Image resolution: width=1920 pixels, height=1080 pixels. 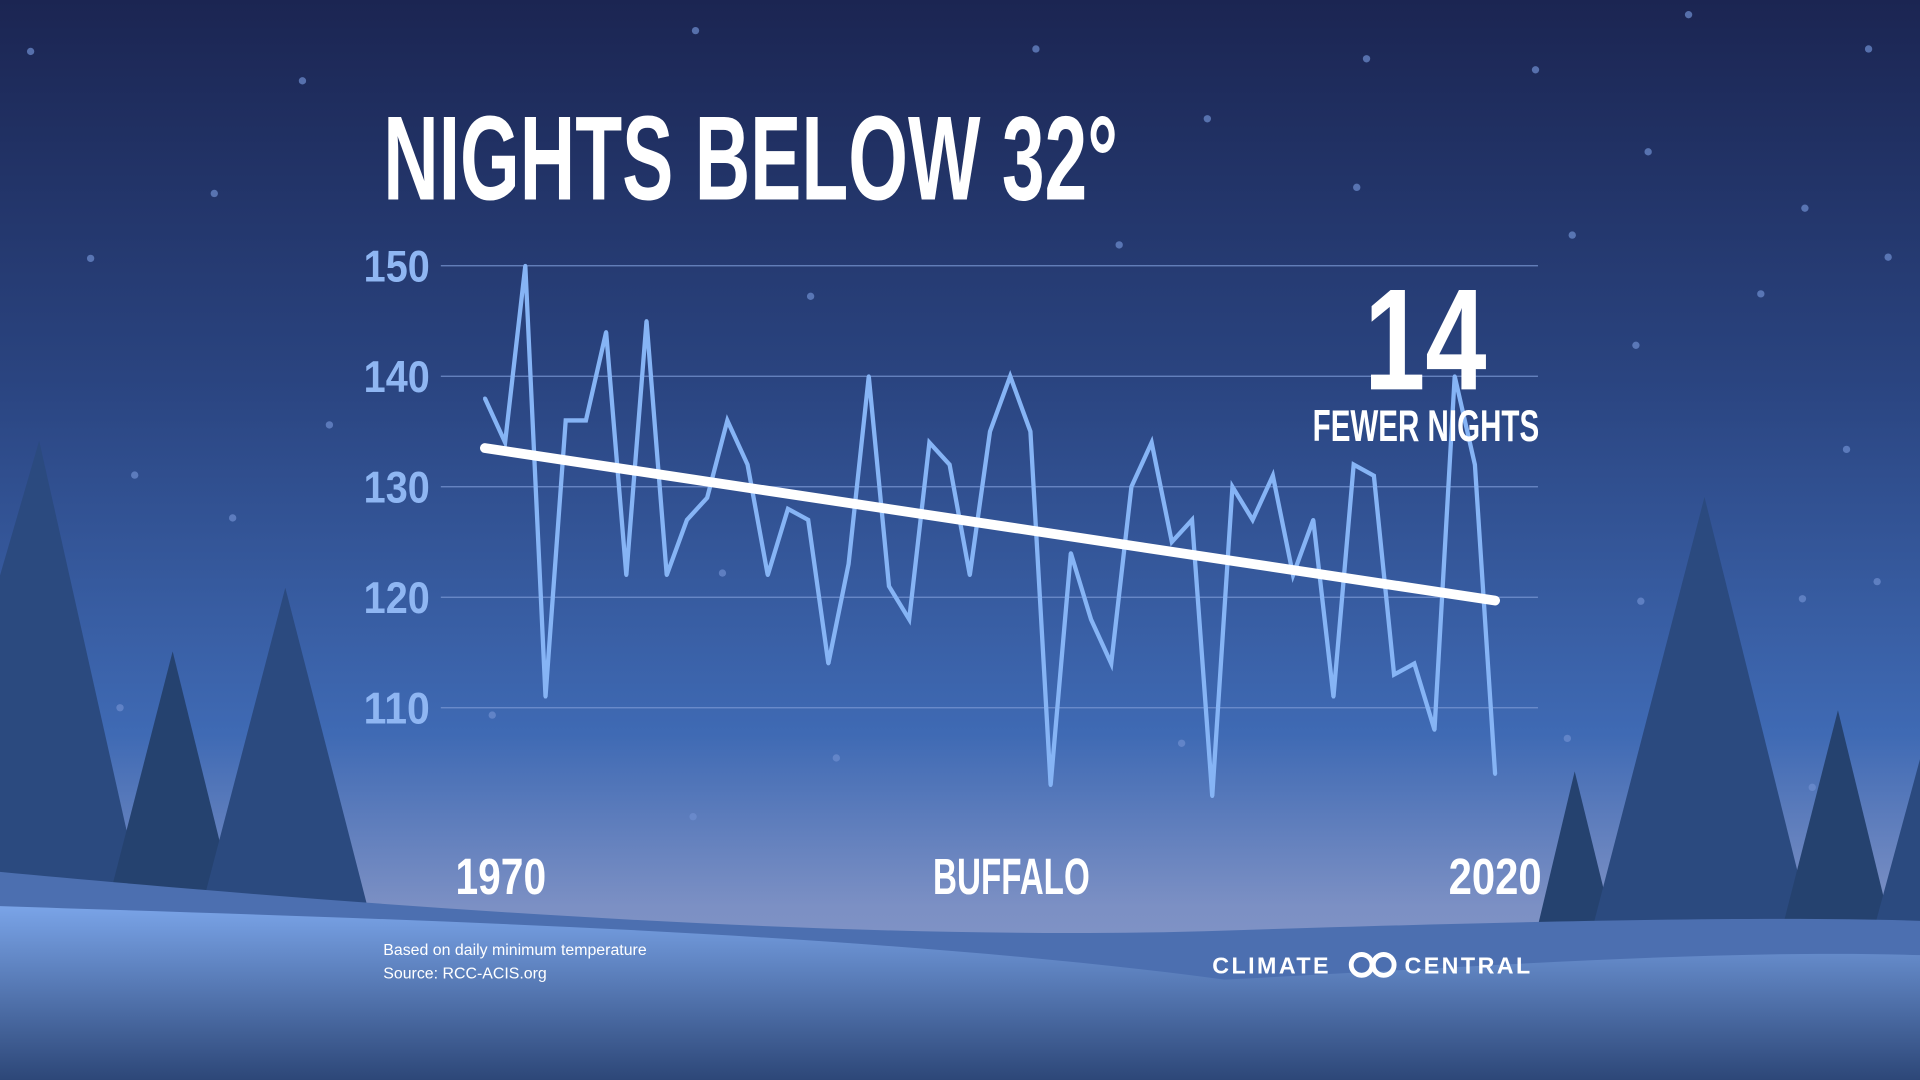 What do you see at coordinates (687, 520) in the screenshot?
I see `data-point-1980` at bounding box center [687, 520].